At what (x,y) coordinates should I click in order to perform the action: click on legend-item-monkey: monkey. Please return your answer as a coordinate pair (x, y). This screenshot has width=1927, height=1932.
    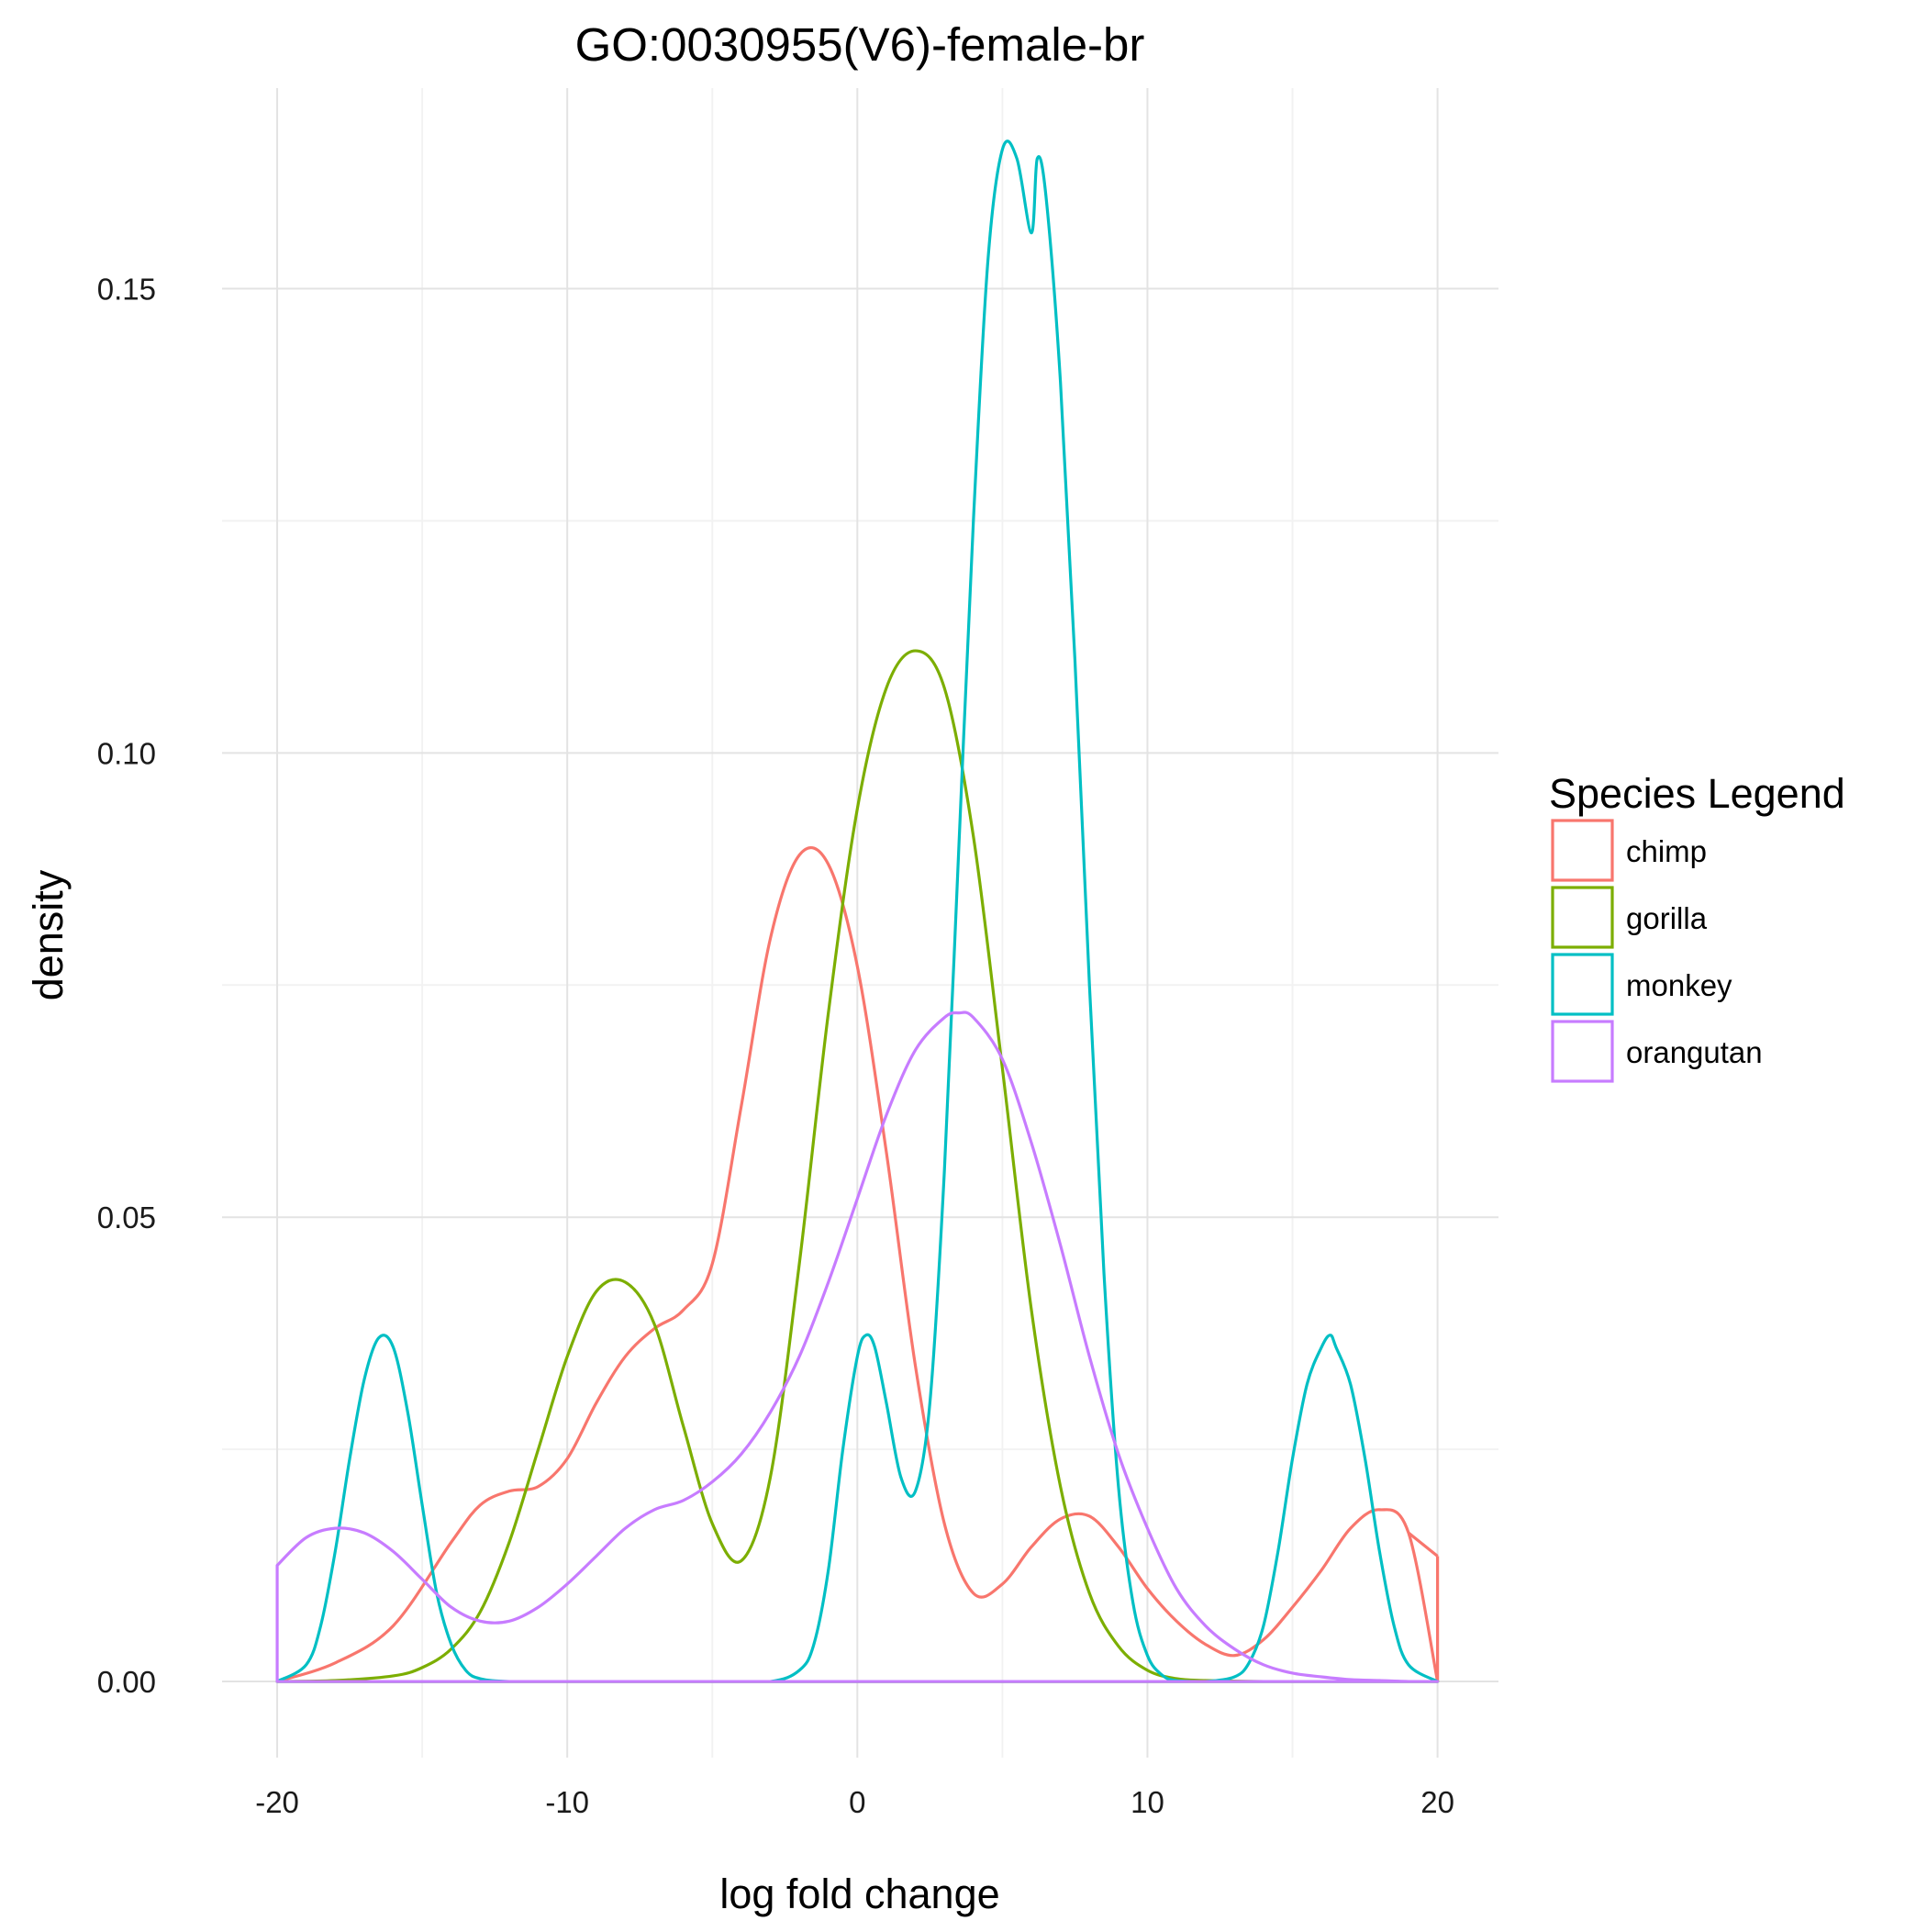
    Looking at the image, I should click on (1641, 985).